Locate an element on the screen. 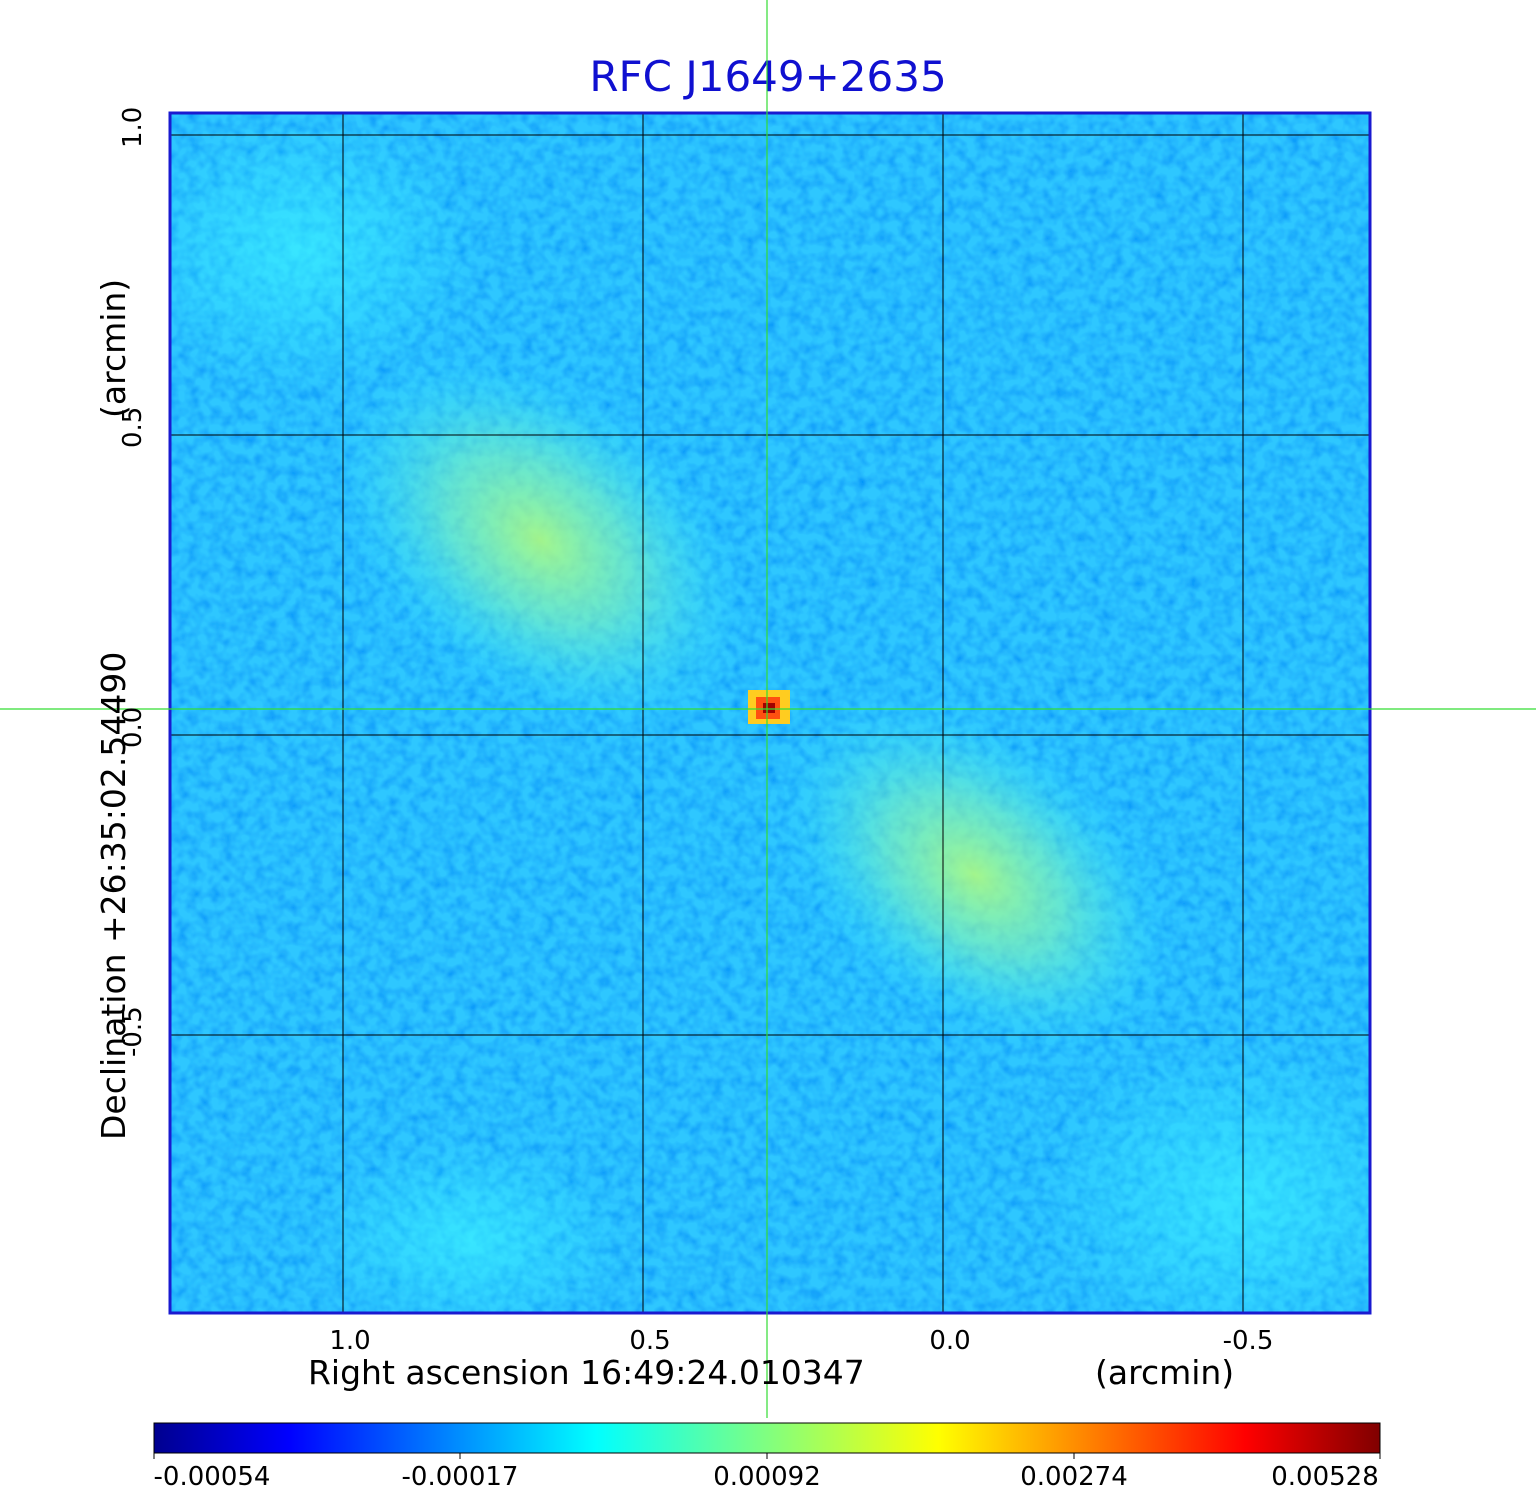 This screenshot has height=1511, width=1536. colorbar-tick-label: 0.00092 is located at coordinates (767, 1477).